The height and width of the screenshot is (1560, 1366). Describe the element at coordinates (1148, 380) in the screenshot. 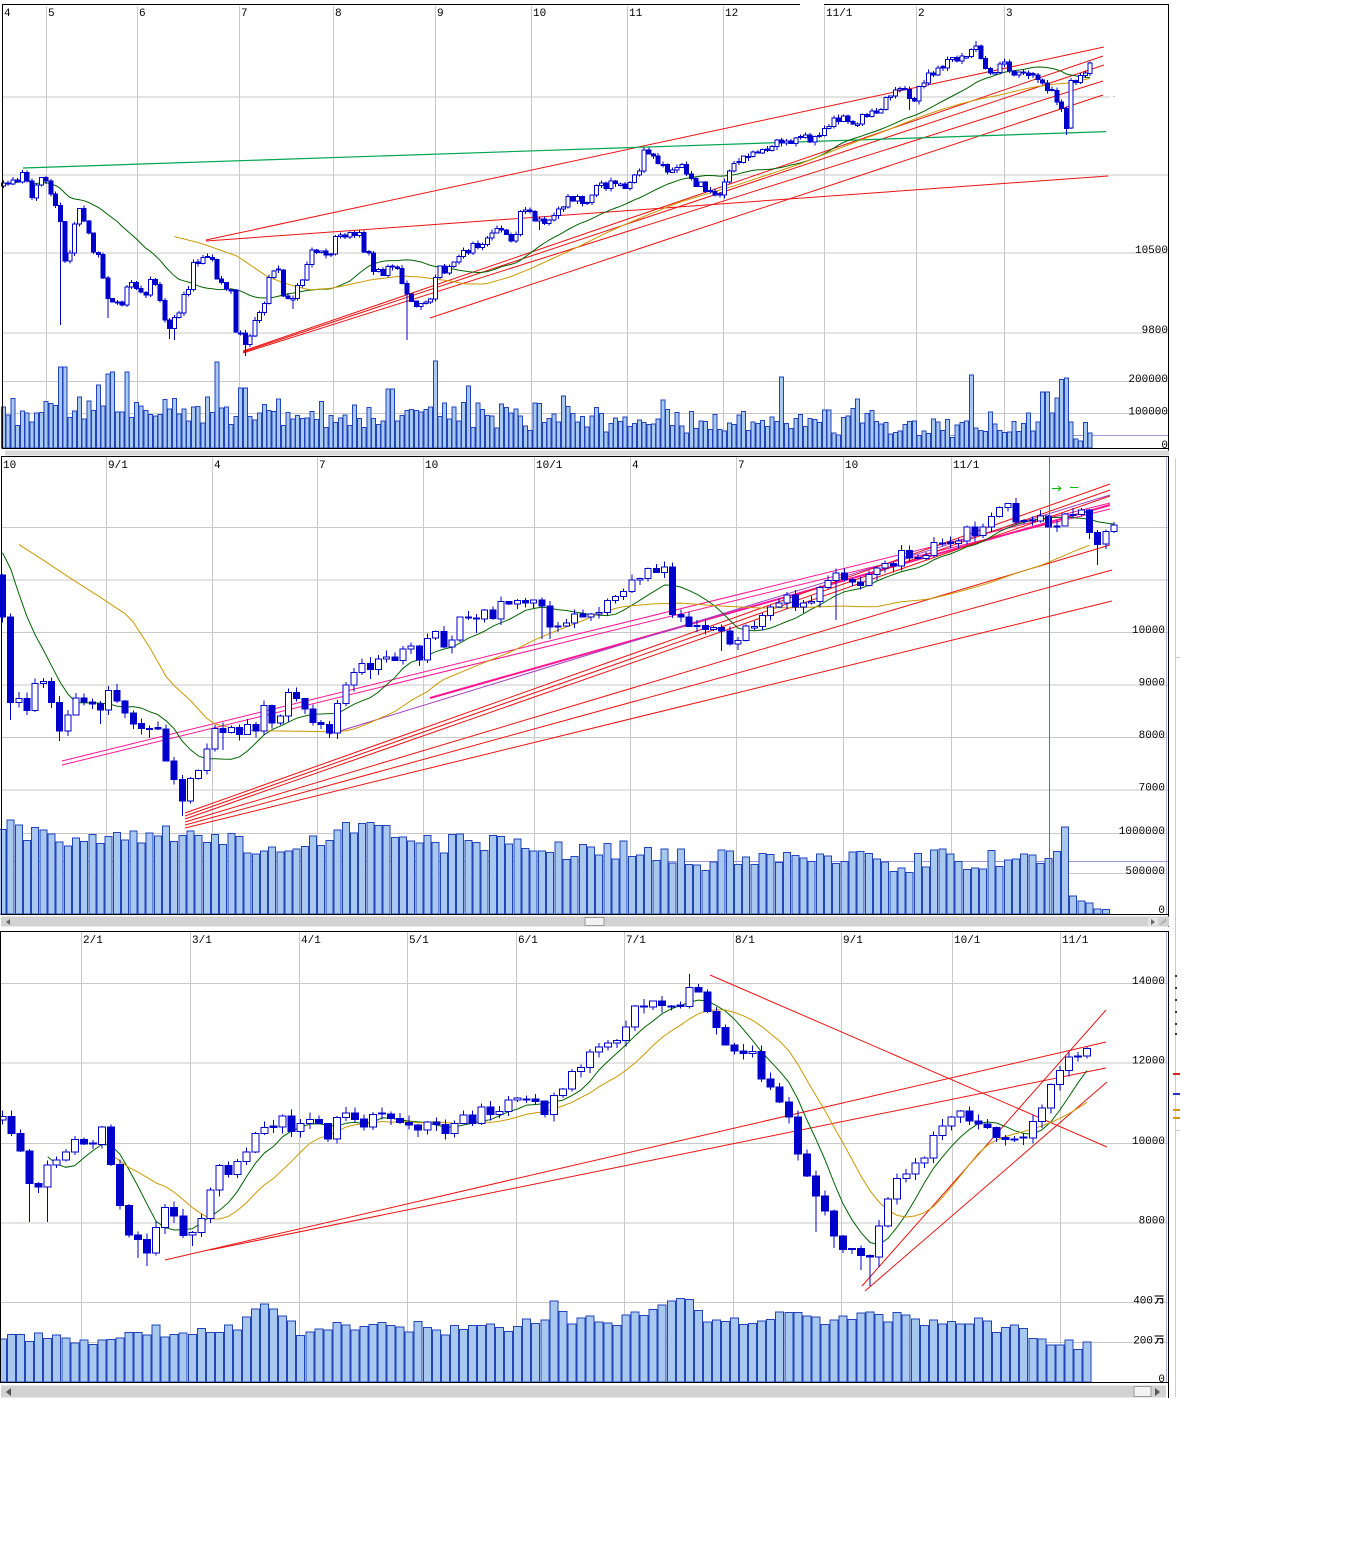

I see `svg-text: 200000` at that location.